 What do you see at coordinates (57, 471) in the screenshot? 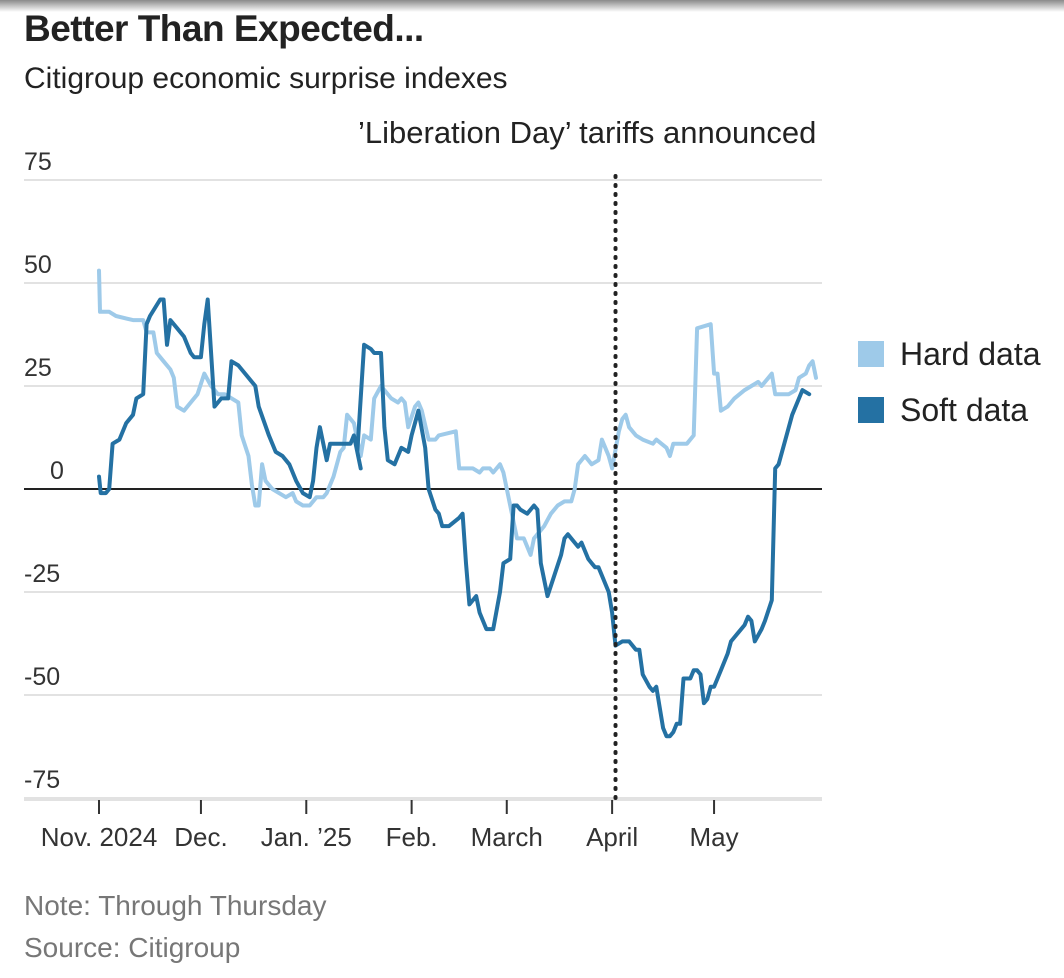
I see `y-tick-label: 0` at bounding box center [57, 471].